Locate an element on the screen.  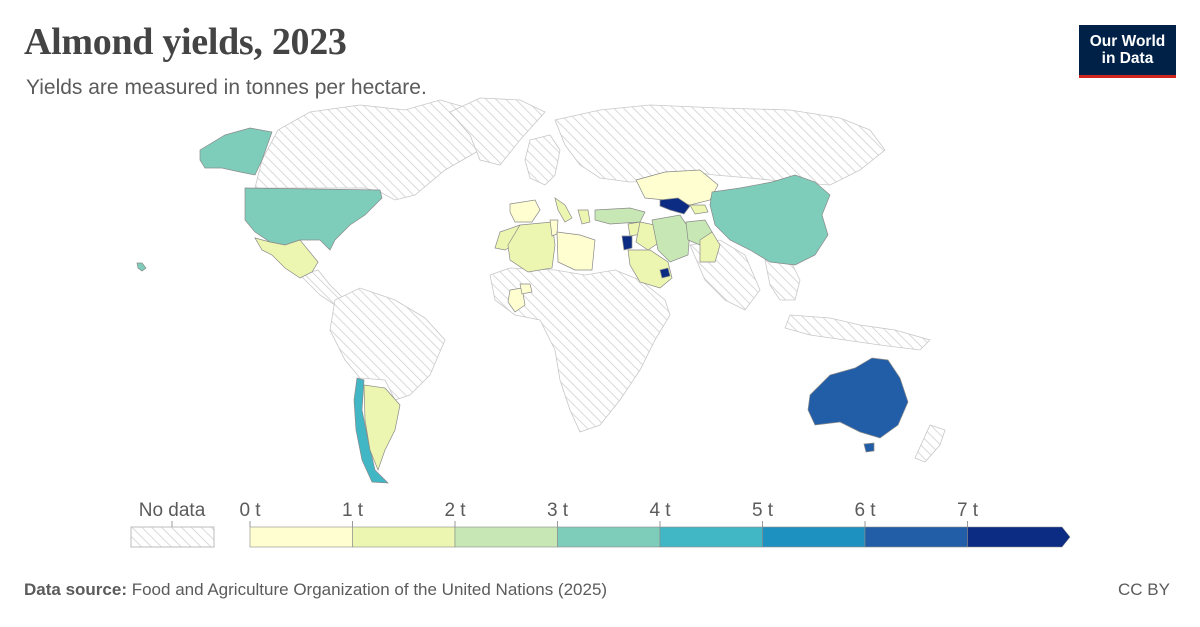
logo-line-2: in Data is located at coordinates (1127, 58).